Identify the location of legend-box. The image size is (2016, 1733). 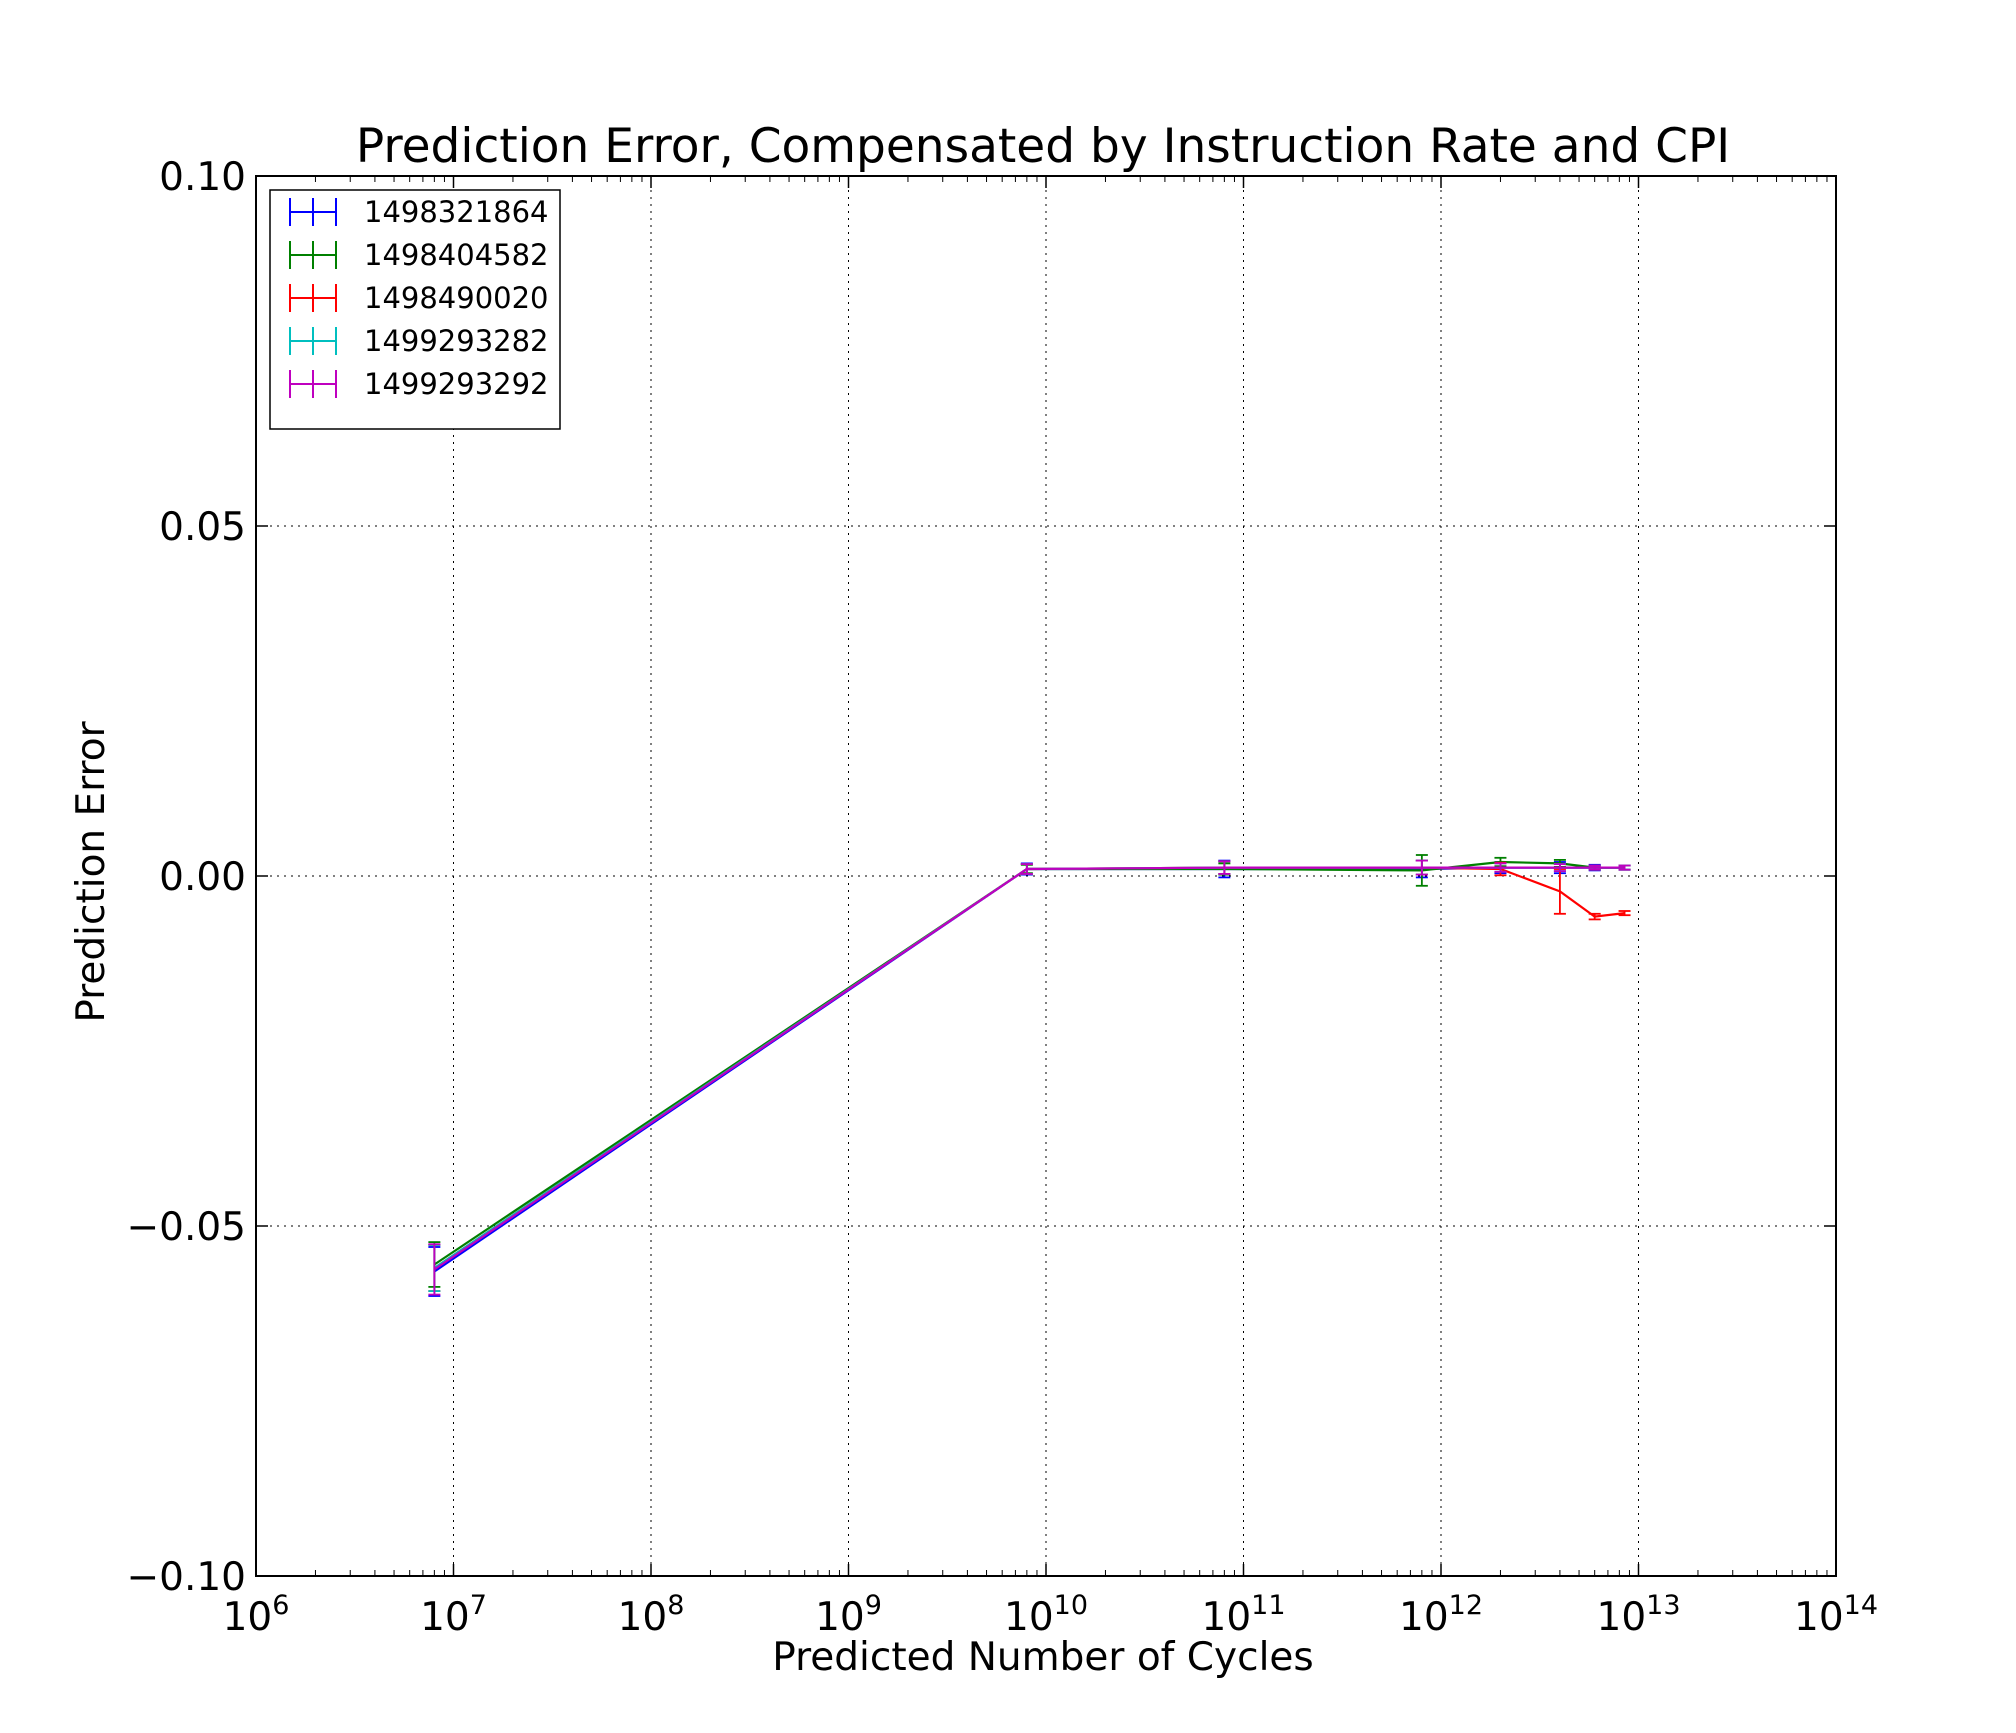
(415, 309).